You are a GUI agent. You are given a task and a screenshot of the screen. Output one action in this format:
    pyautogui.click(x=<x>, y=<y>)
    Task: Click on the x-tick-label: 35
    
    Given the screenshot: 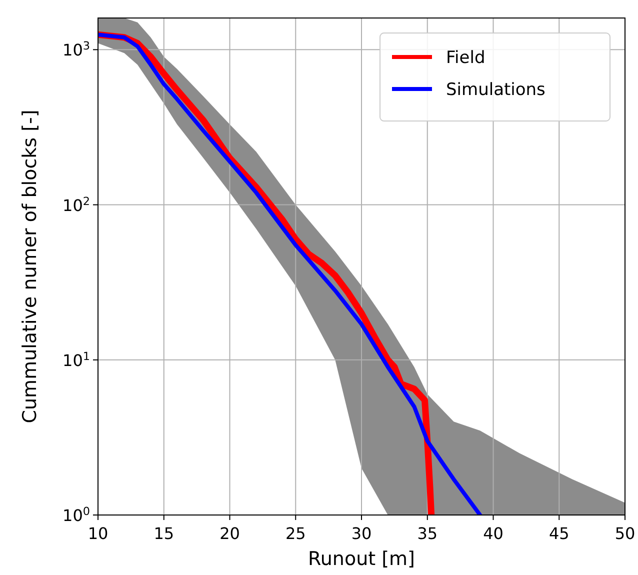 What is the action you would take?
    pyautogui.click(x=427, y=533)
    